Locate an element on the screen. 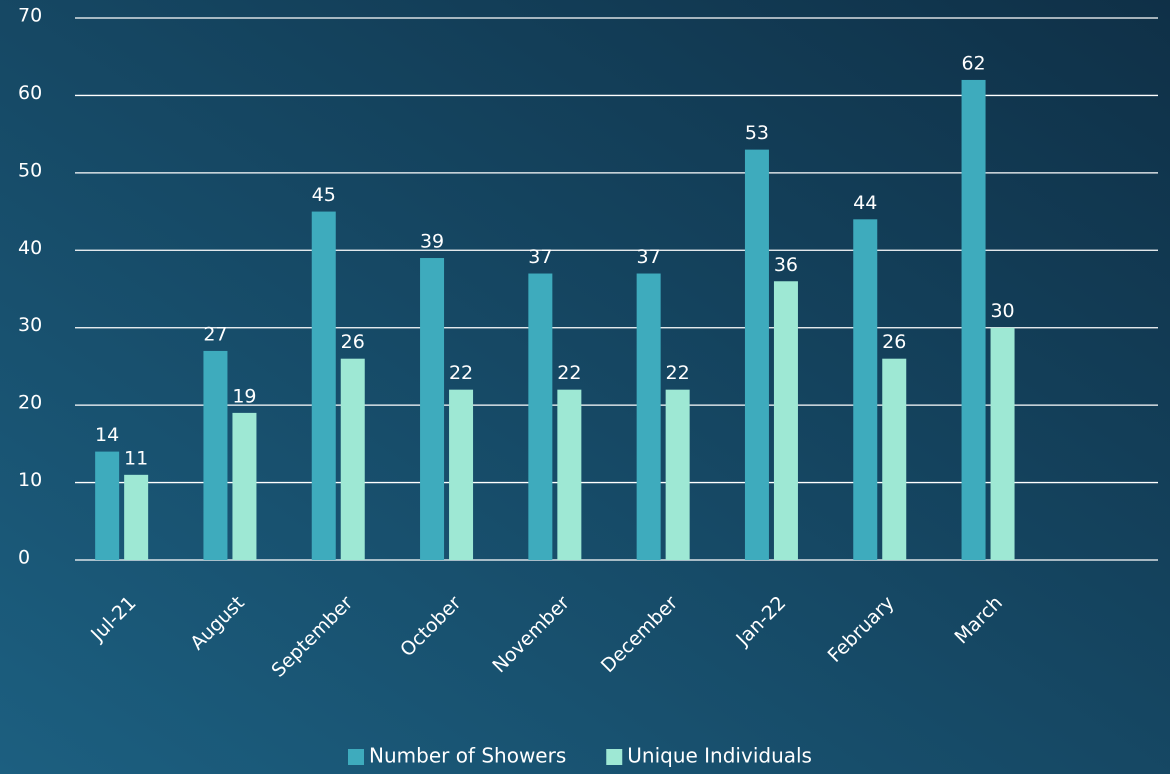 The width and height of the screenshot is (1170, 774). data-label: 44 is located at coordinates (865, 203).